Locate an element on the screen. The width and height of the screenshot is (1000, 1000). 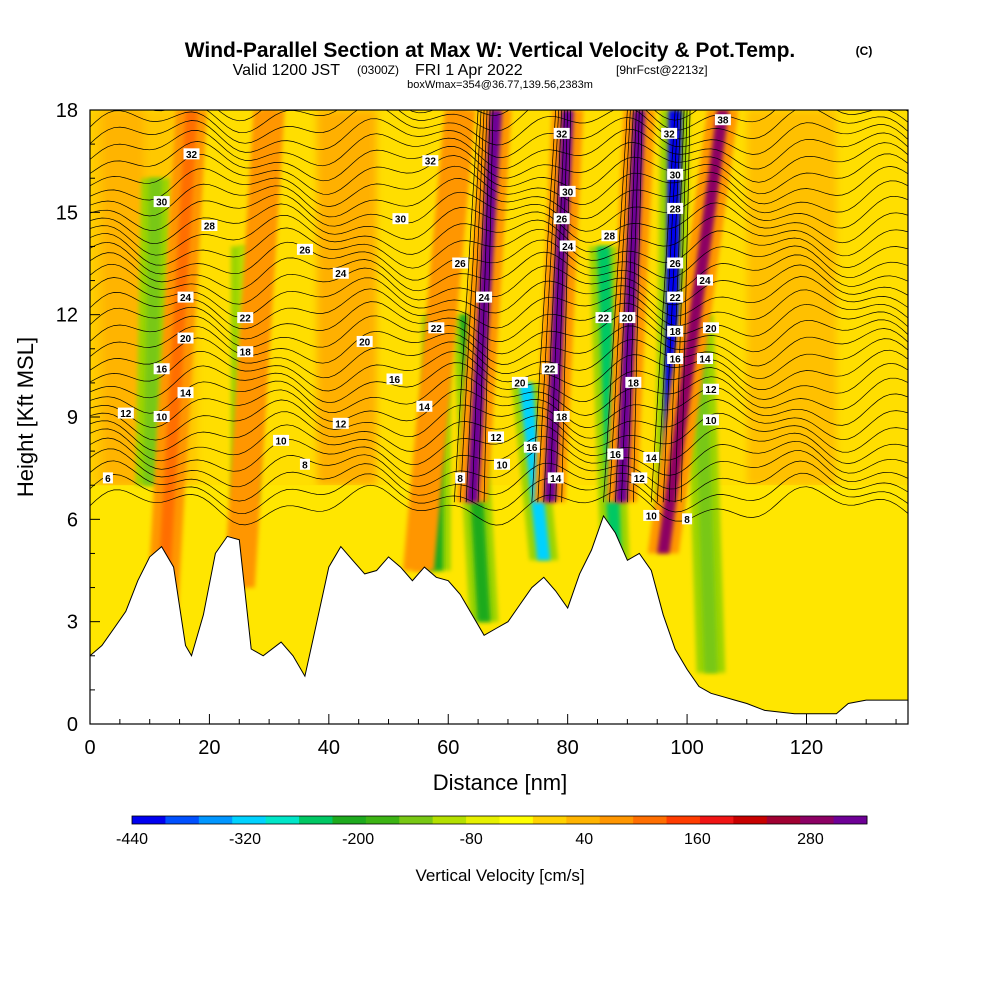
x-axis: 0 20 40 60 80 100 120 is located at coordinates (490, 736).